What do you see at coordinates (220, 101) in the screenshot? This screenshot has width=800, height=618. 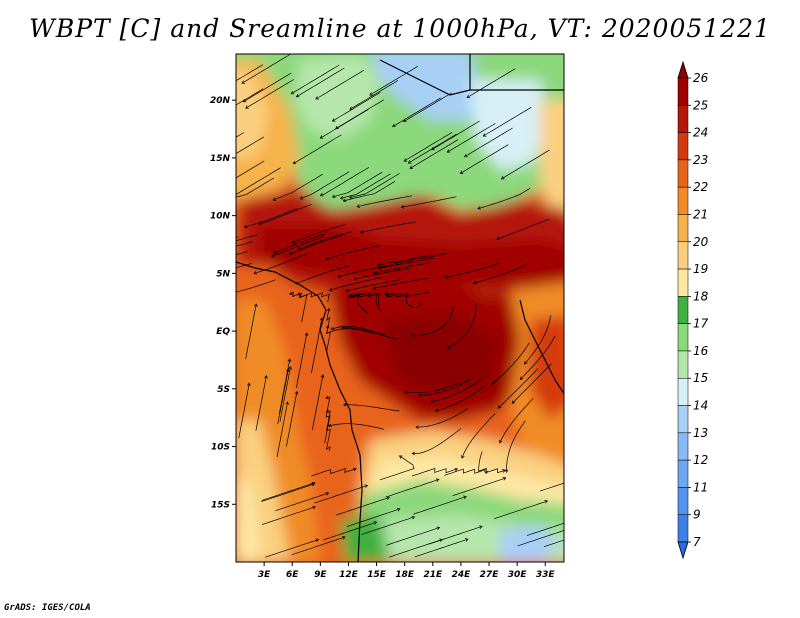 I see `y-tick-label: 20N` at bounding box center [220, 101].